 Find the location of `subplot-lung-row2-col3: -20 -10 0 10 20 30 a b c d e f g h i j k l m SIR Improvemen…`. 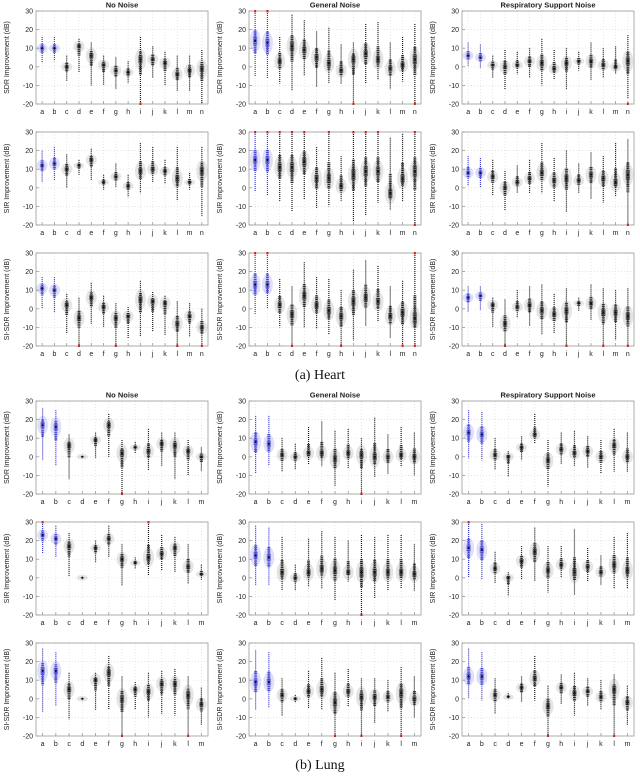

subplot-lung-row2-col3: -20 -10 0 10 20 30 a b c d e f g h i j k l m SIR Improvemen… is located at coordinates (532, 571).